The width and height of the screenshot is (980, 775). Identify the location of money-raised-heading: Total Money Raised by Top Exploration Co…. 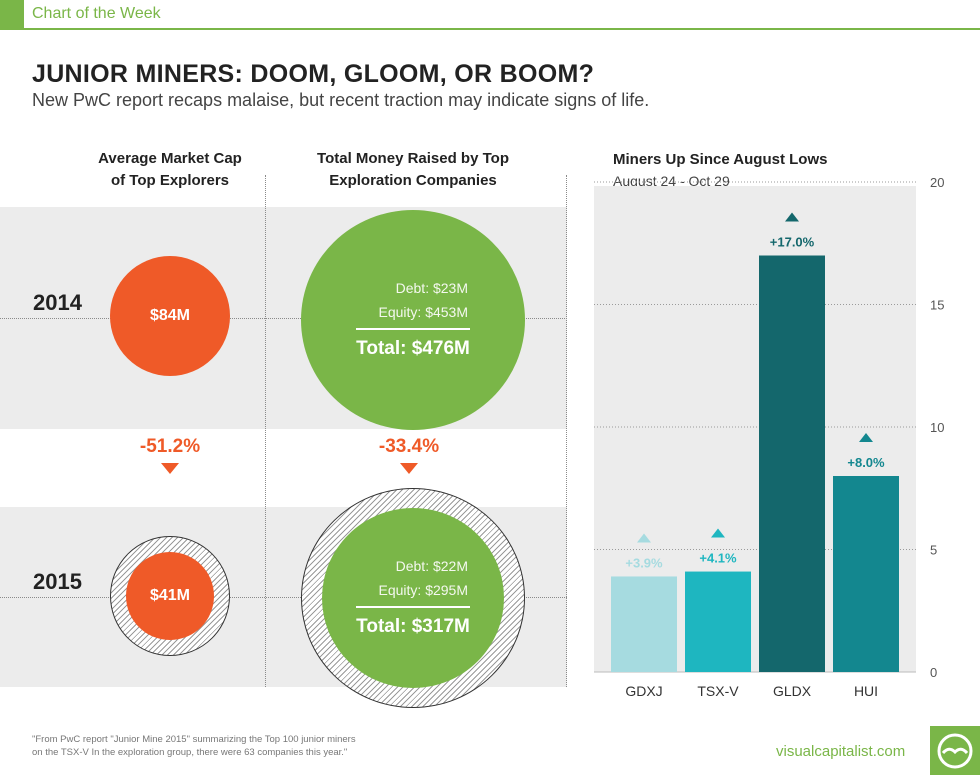
(413, 170).